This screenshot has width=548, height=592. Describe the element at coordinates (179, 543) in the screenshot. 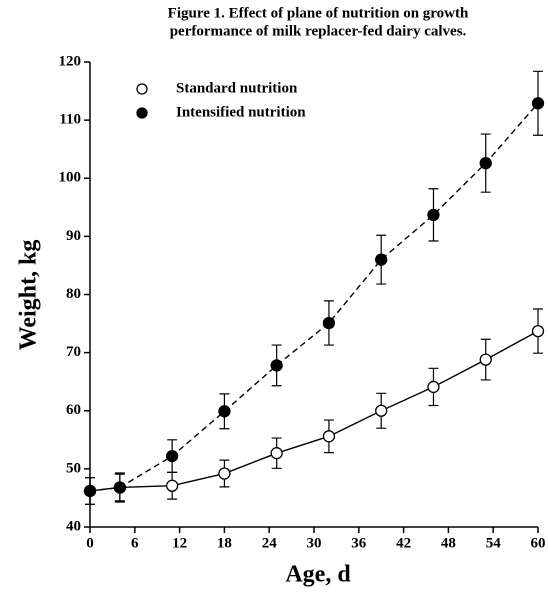

I see `x-tick-label: 12` at that location.